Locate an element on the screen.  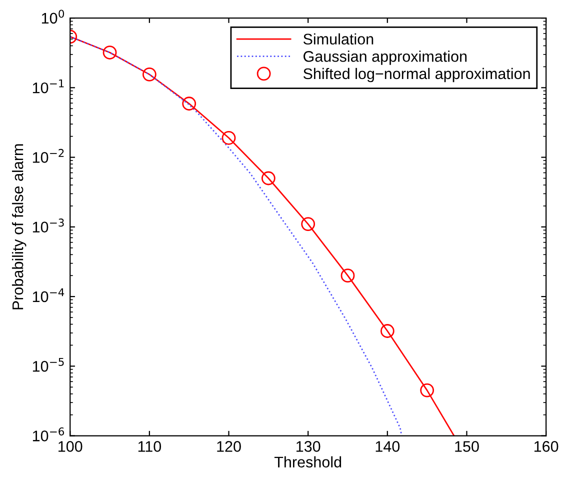
y-tick-label: 10$^{−2}$ is located at coordinates (48, 155).